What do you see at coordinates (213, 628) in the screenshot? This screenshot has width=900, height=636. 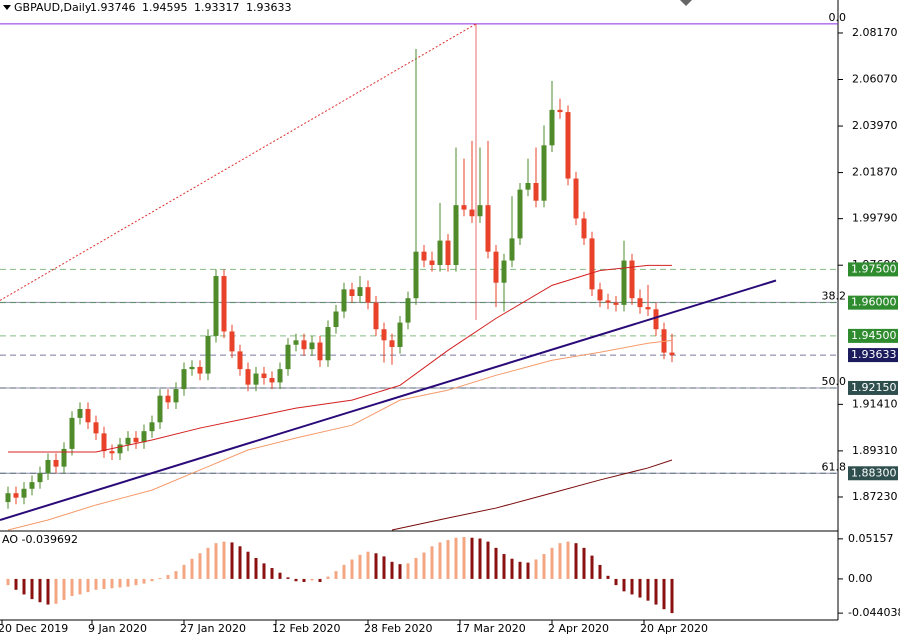 I see `x-tick-label: 27 Jan 2020` at bounding box center [213, 628].